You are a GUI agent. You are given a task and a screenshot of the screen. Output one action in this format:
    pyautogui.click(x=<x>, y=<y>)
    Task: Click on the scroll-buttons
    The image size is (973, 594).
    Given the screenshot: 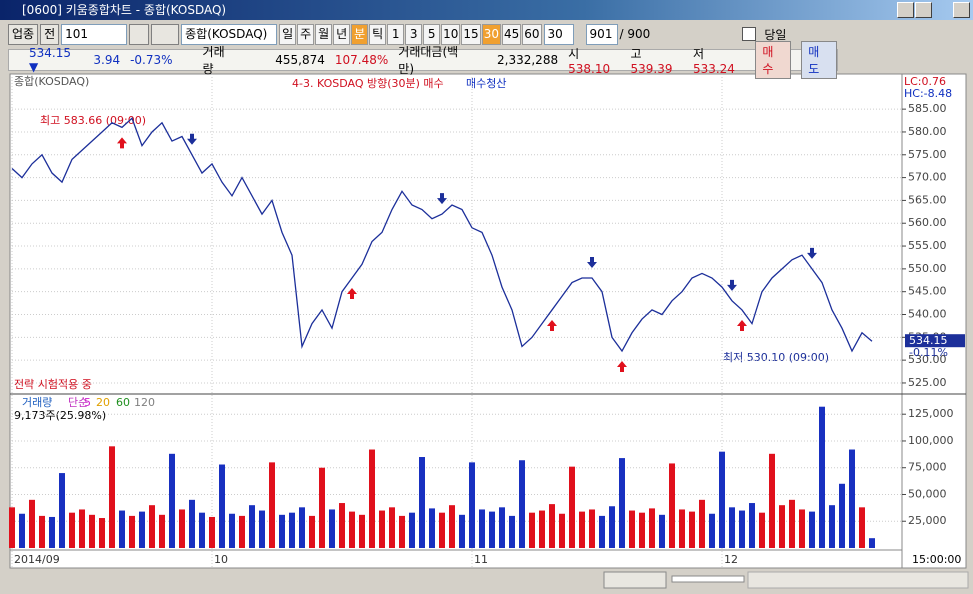 What is the action you would take?
    pyautogui.click(x=635, y=580)
    